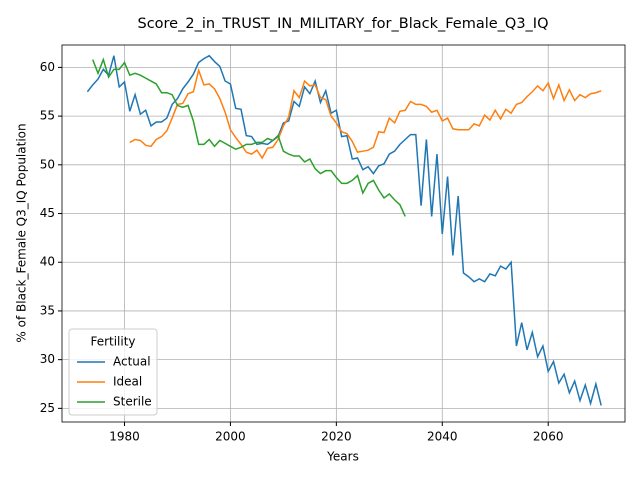  I want to click on legend-title: Fertility, so click(112, 342).